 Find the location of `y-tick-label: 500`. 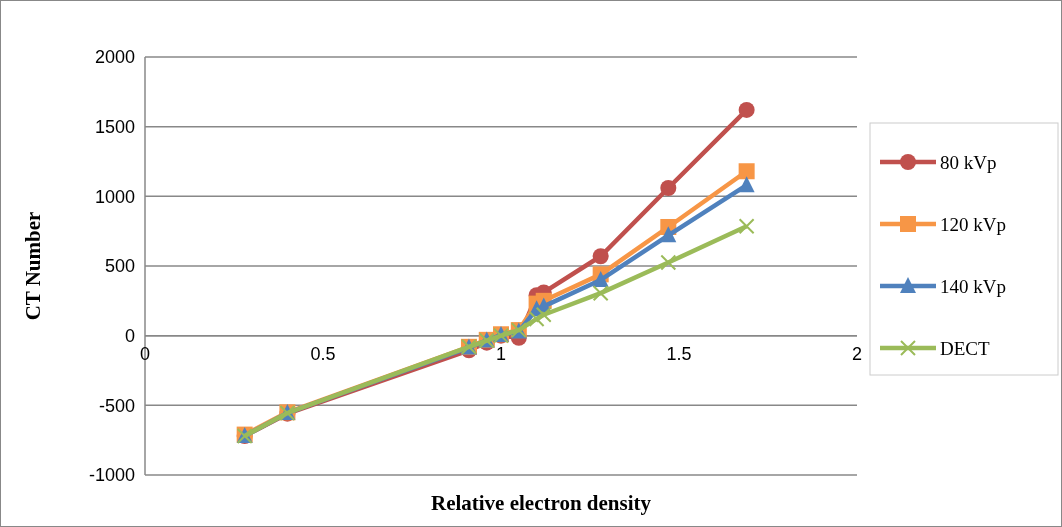

y-tick-label: 500 is located at coordinates (119, 266).